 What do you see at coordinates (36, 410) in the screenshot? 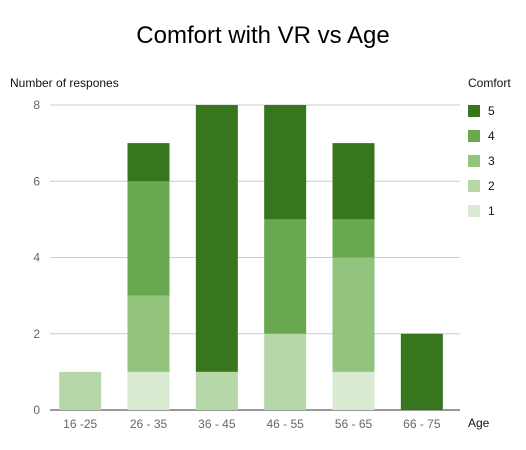
I see `y-tick-label: 0` at bounding box center [36, 410].